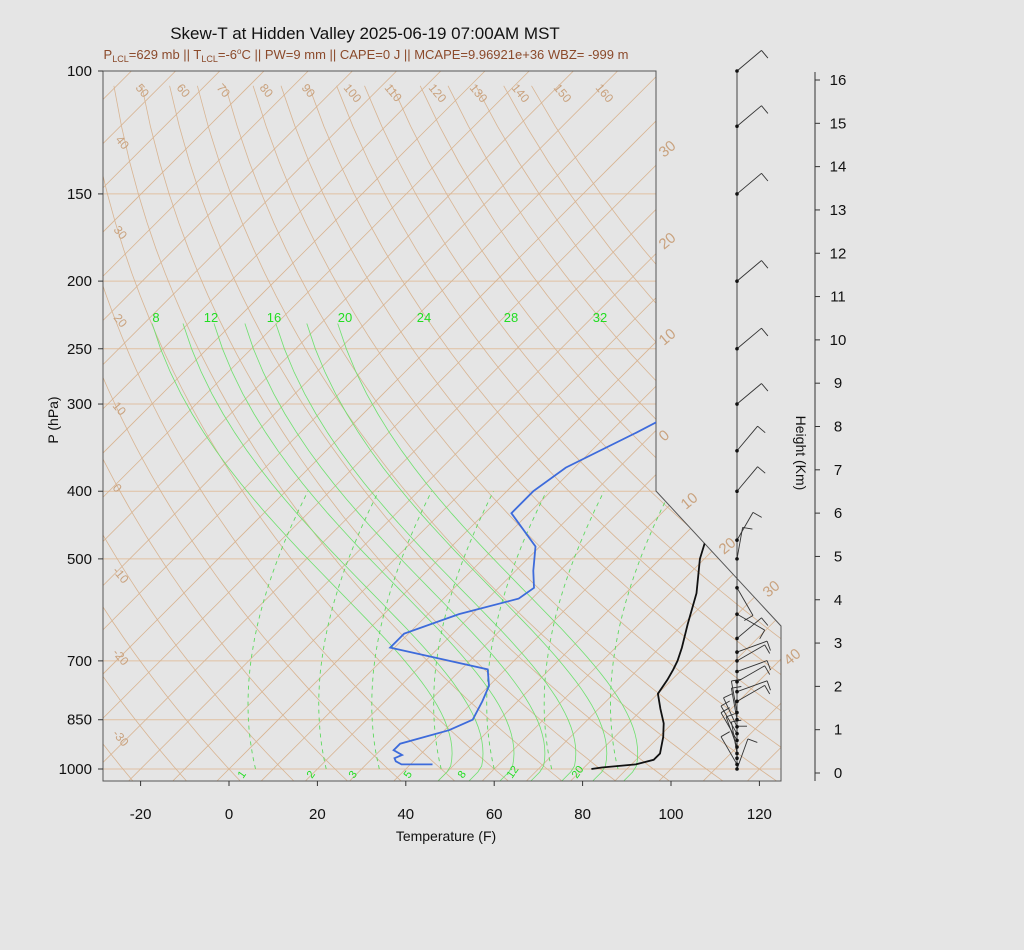 This screenshot has height=950, width=1024. I want to click on height-tick-label: 0, so click(838, 773).